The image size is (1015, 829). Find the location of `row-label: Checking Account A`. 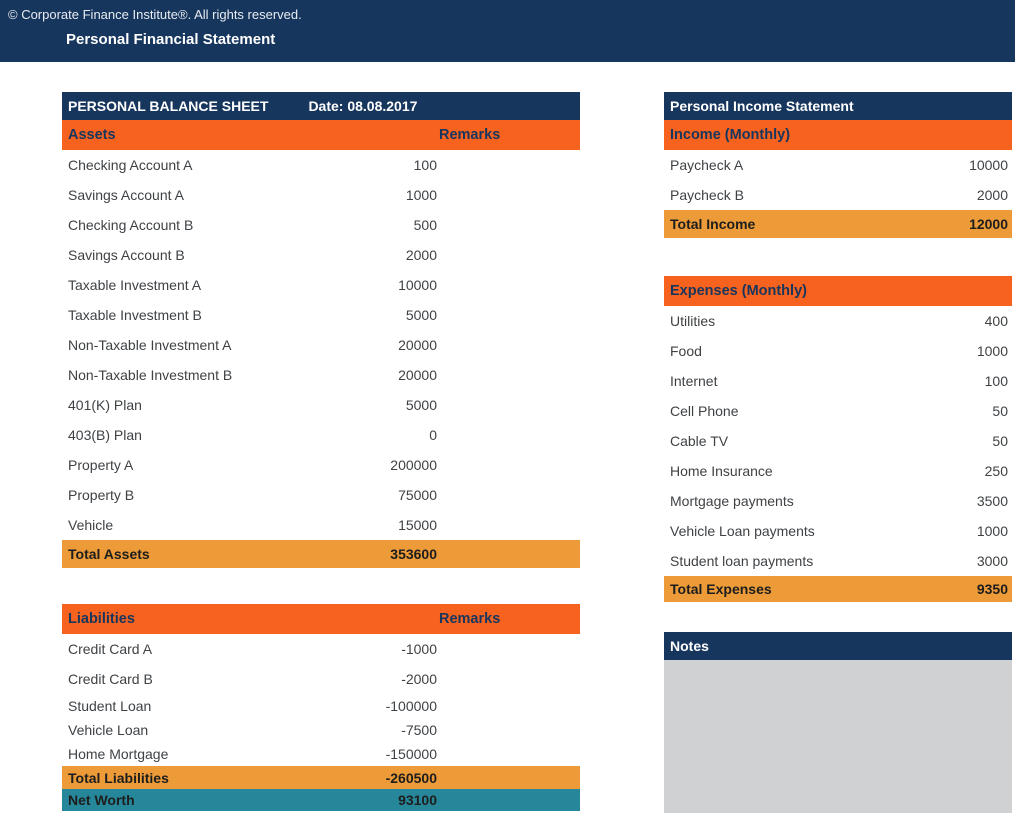

row-label: Checking Account A is located at coordinates (130, 165).